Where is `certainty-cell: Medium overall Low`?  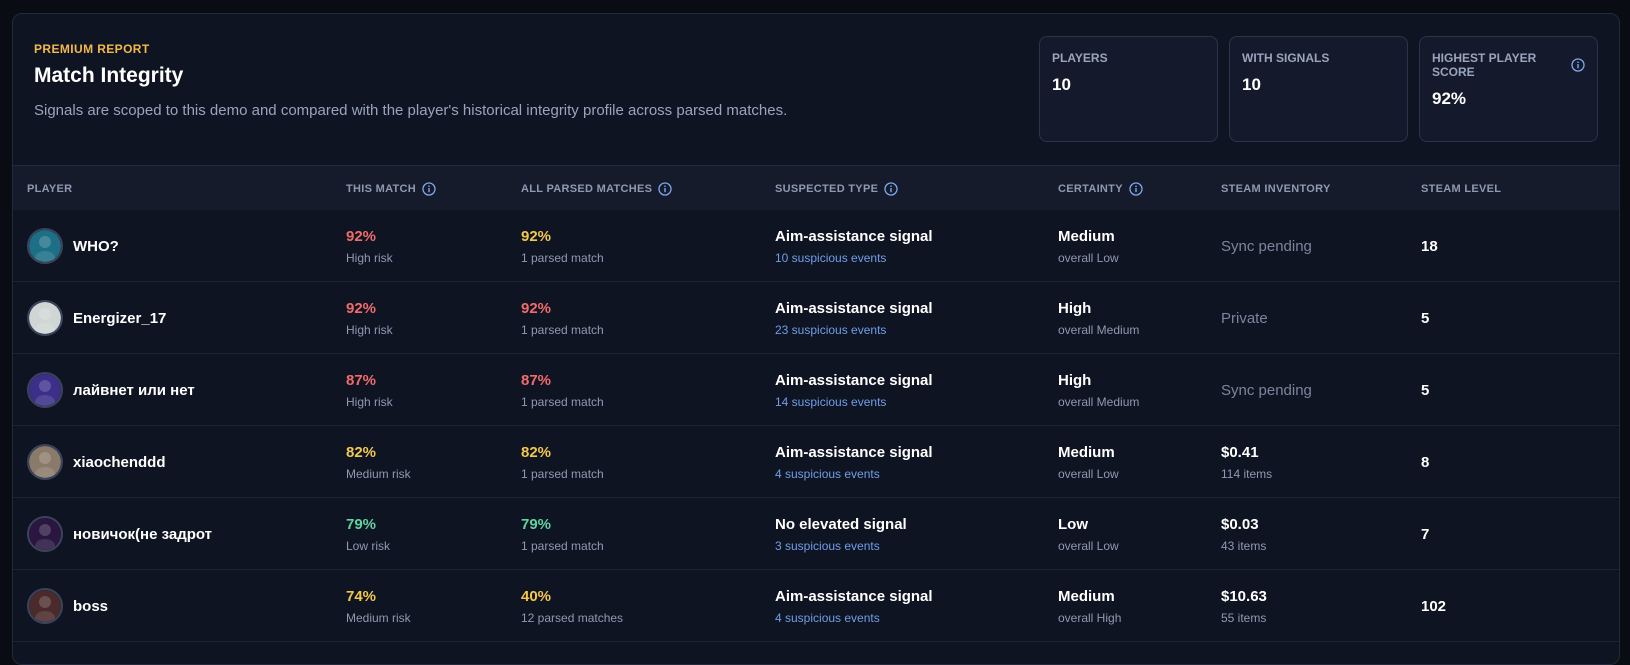 certainty-cell: Medium overall Low is located at coordinates (1088, 462).